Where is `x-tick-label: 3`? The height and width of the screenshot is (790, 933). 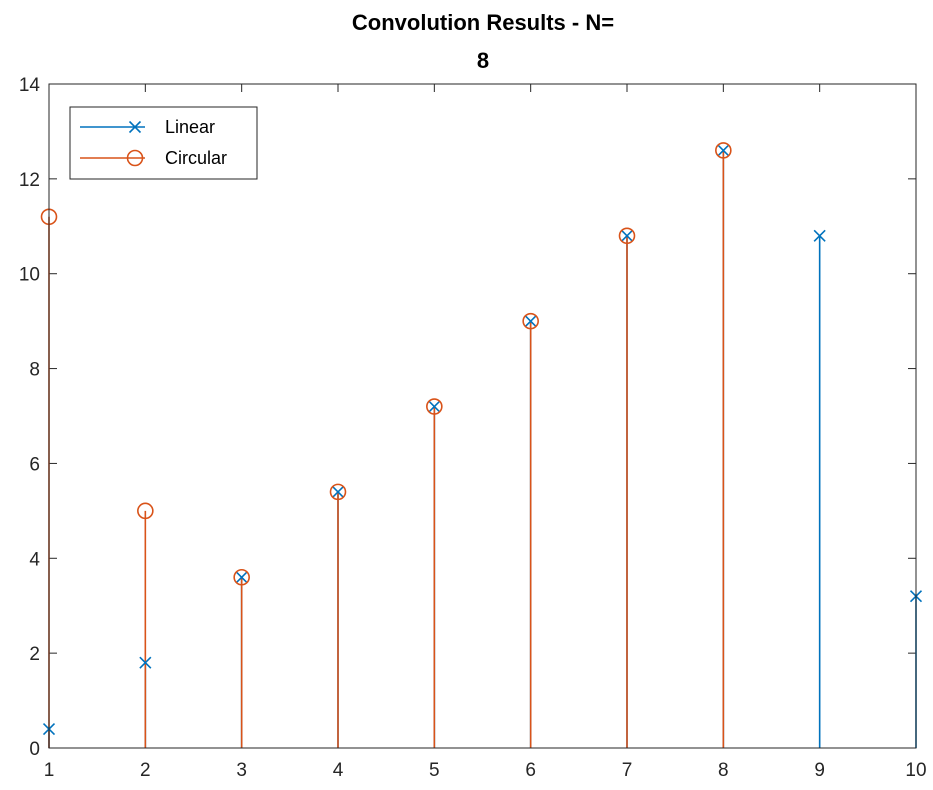 x-tick-label: 3 is located at coordinates (241, 770).